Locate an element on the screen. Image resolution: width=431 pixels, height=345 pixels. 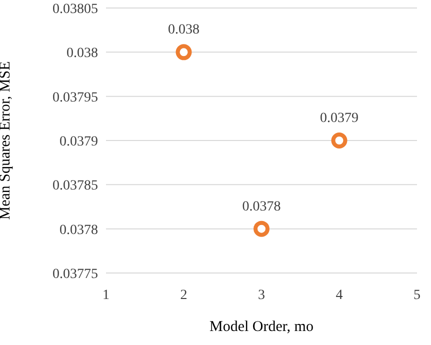
x-axis-title: Model Order, mo is located at coordinates (262, 327).